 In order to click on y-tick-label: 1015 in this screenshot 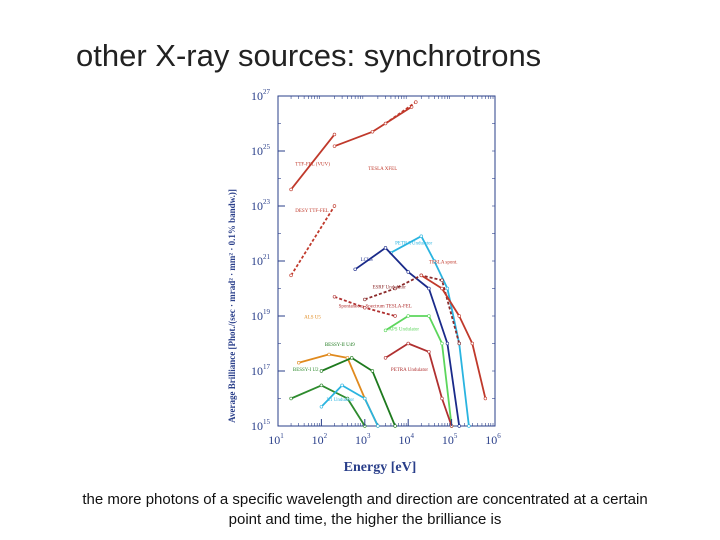, I will do `click(261, 425)`.